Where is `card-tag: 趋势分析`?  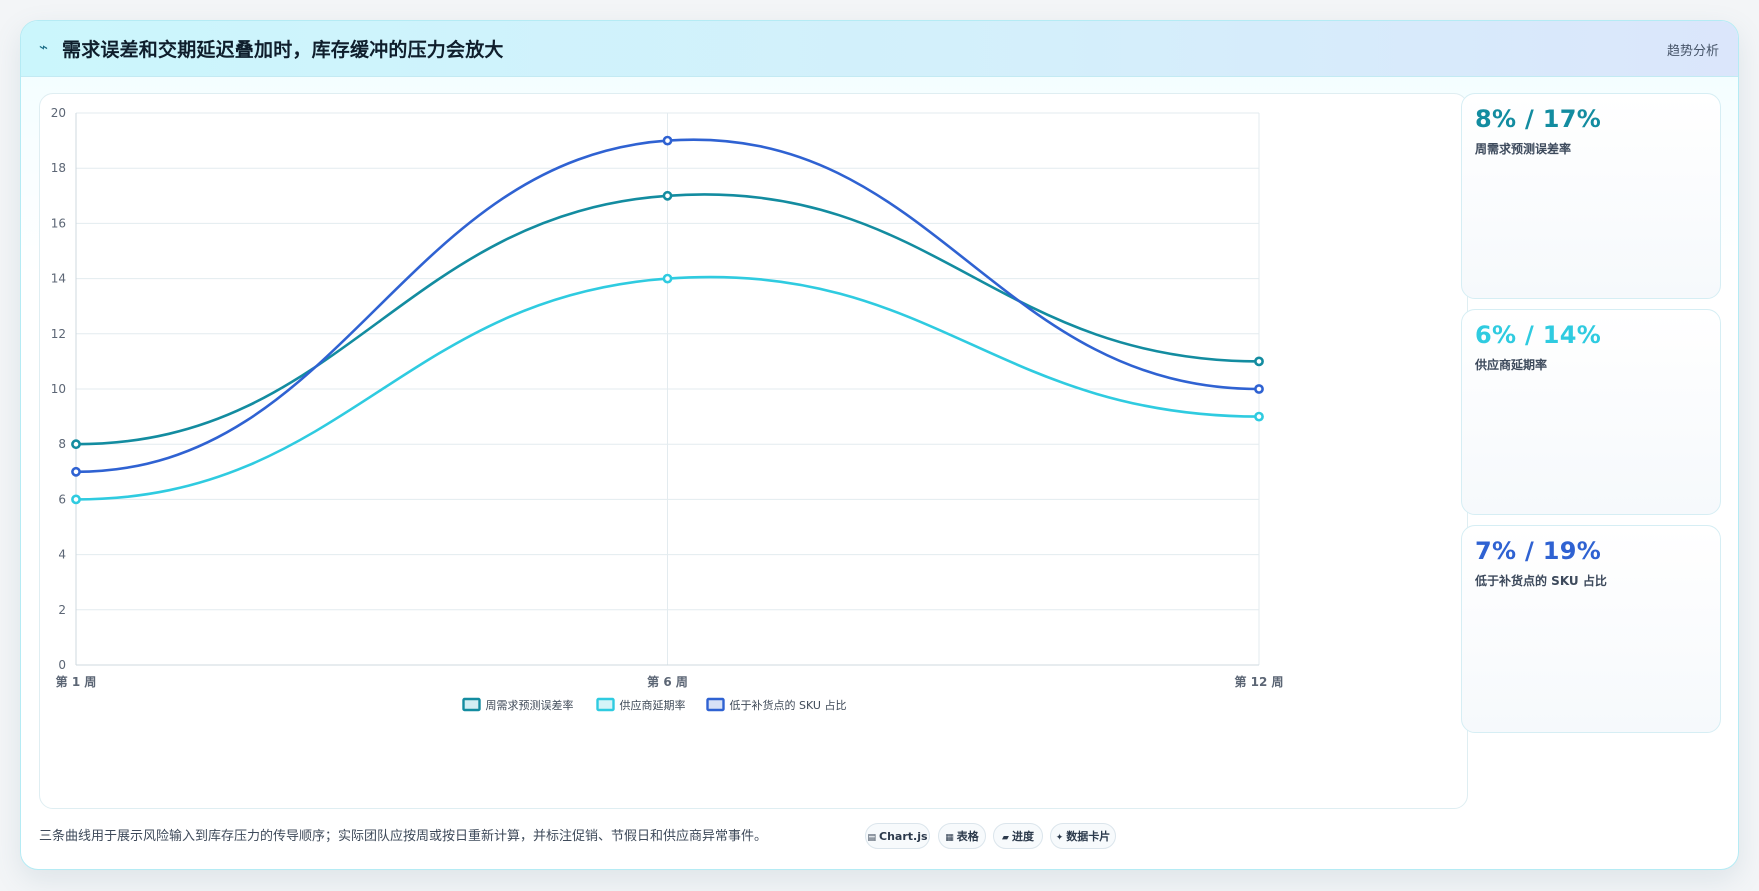
card-tag: 趋势分析 is located at coordinates (1692, 51).